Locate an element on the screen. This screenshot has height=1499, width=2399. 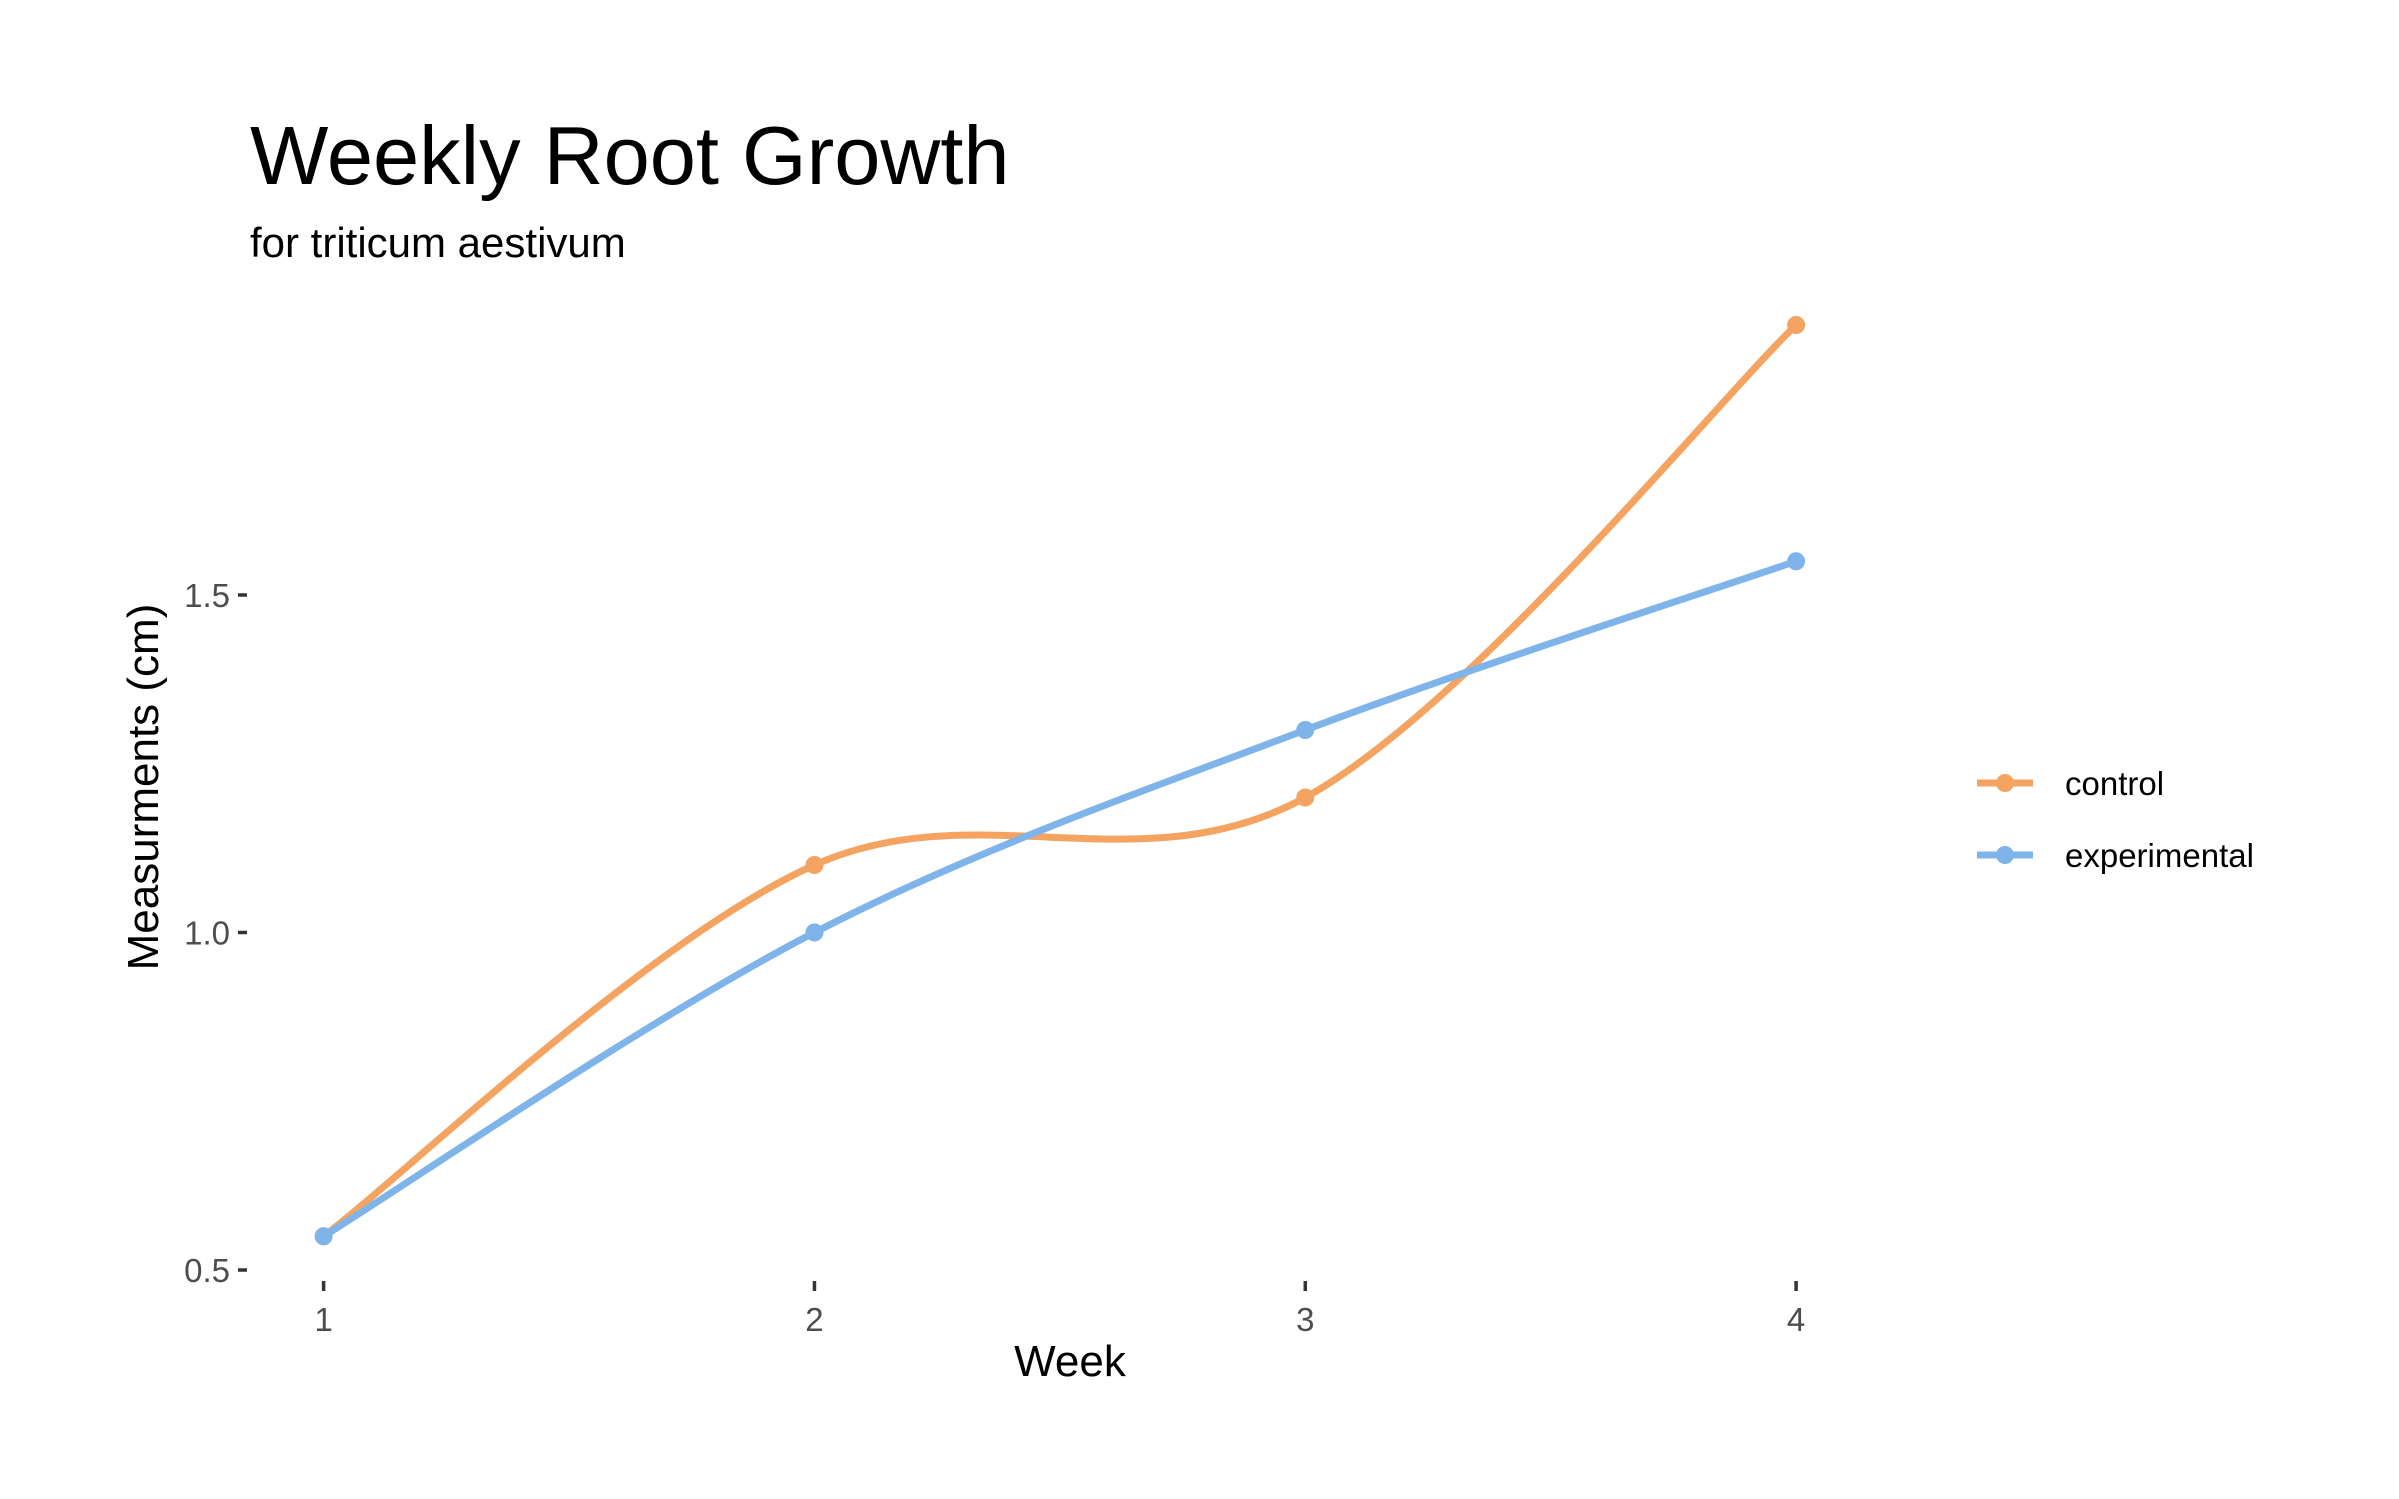
legend-label: experimental is located at coordinates (2159, 855).